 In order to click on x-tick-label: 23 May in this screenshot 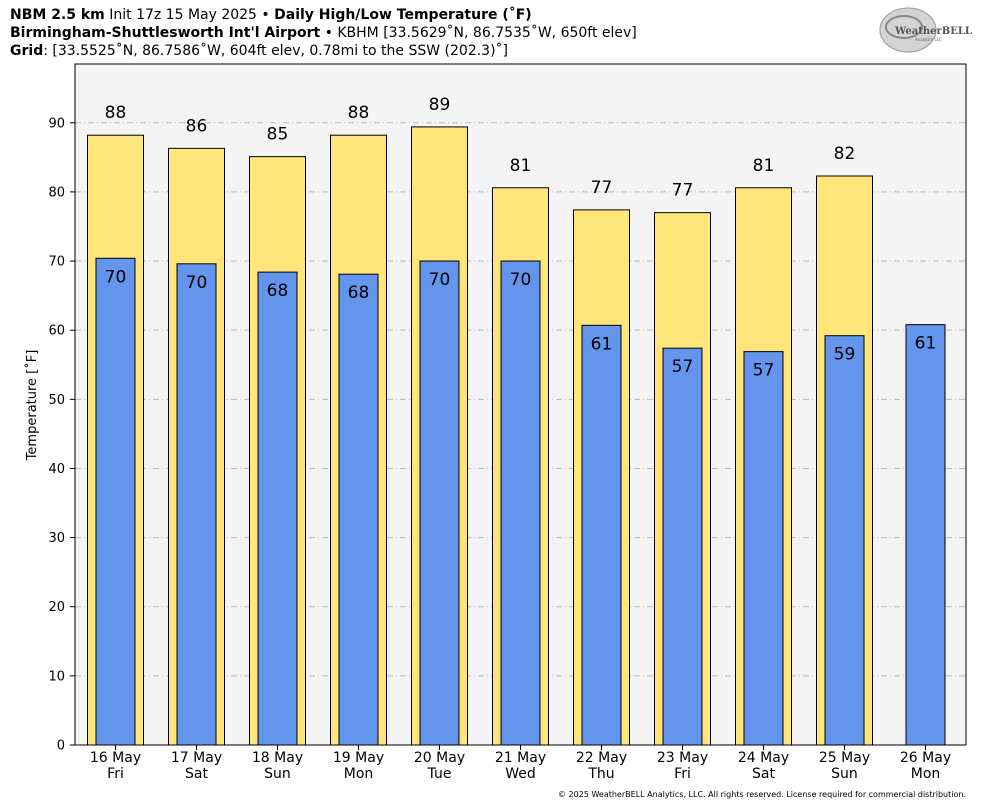, I will do `click(682, 758)`.